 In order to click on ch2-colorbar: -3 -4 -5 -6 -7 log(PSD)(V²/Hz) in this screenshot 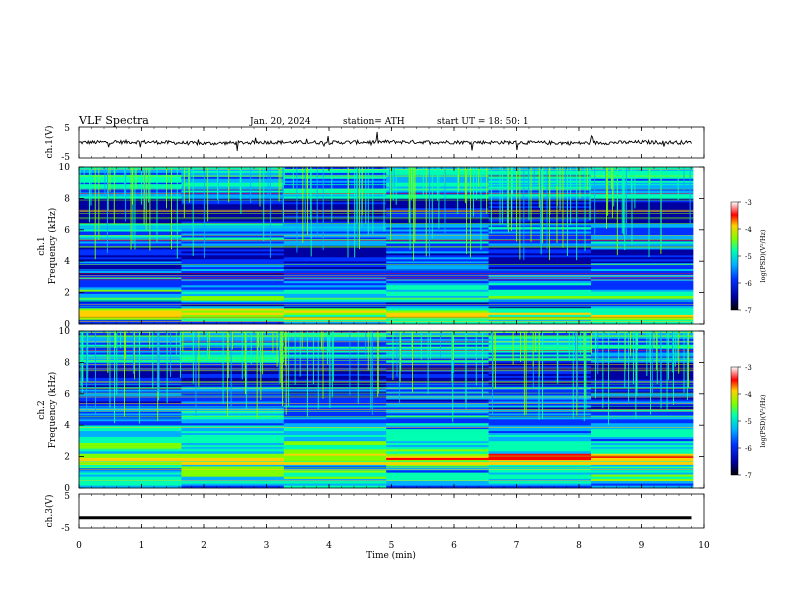, I will do `click(748, 422)`.